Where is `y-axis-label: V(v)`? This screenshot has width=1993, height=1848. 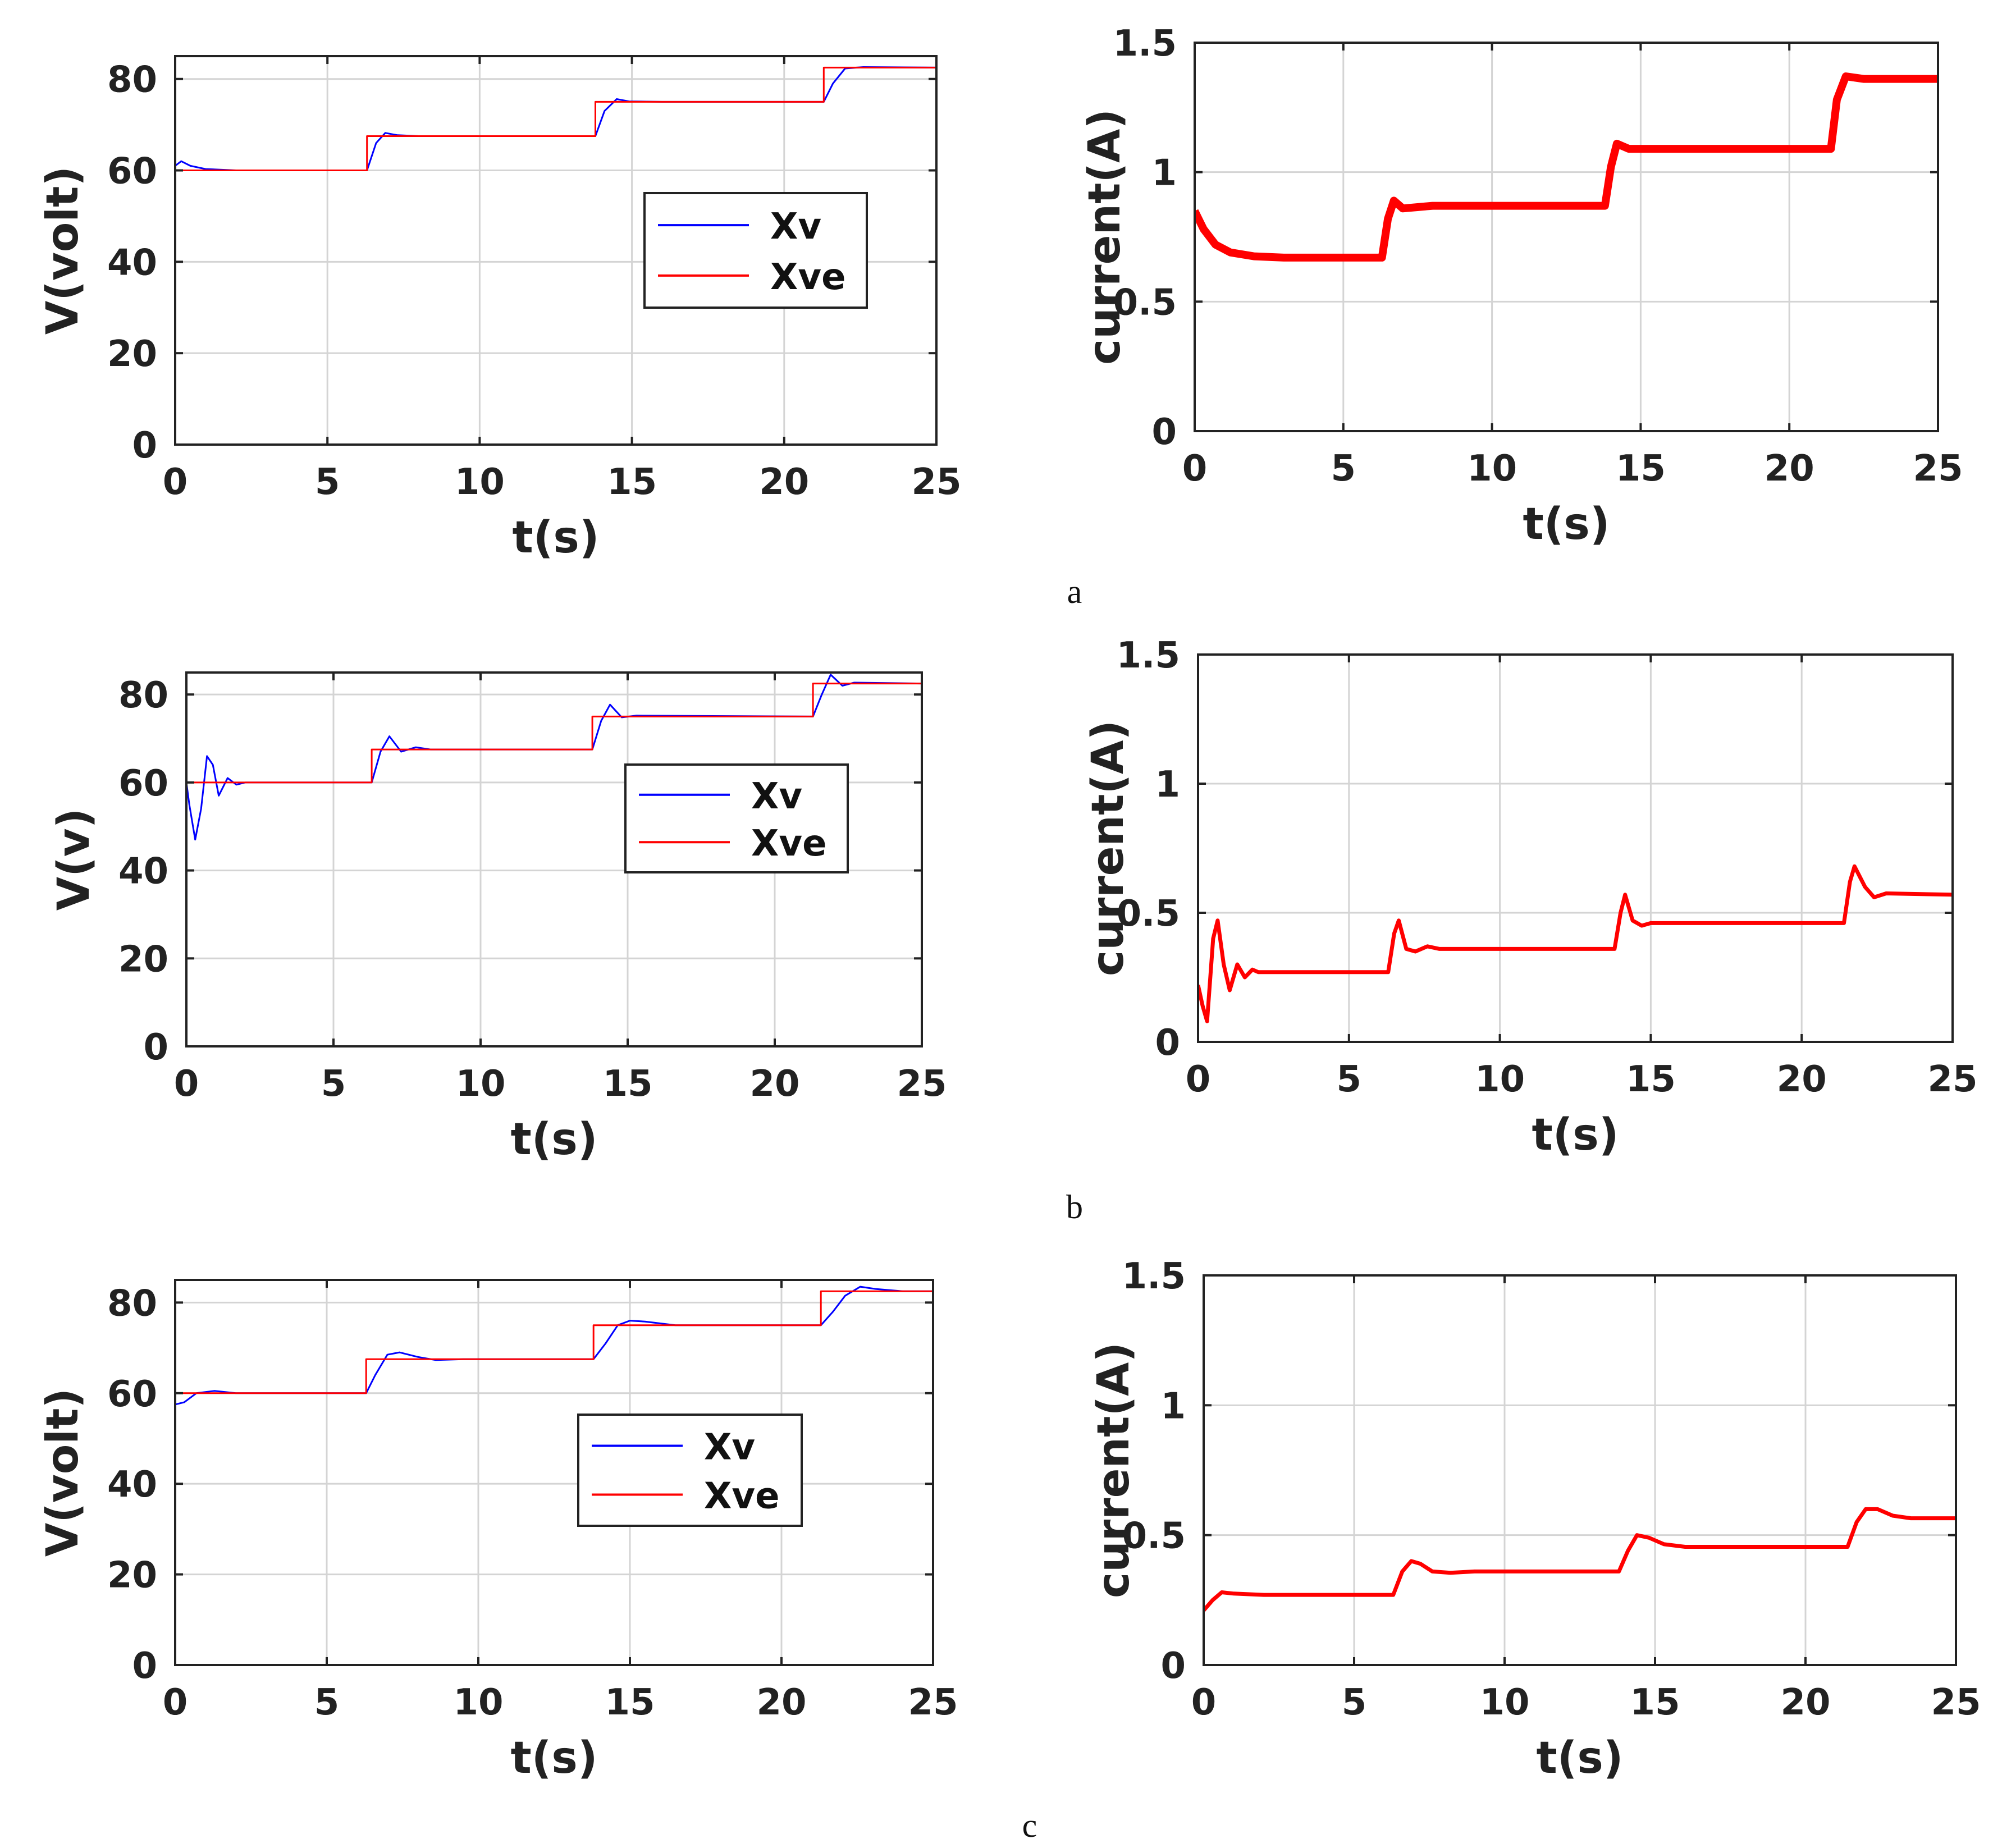
y-axis-label: V(v) is located at coordinates (74, 859).